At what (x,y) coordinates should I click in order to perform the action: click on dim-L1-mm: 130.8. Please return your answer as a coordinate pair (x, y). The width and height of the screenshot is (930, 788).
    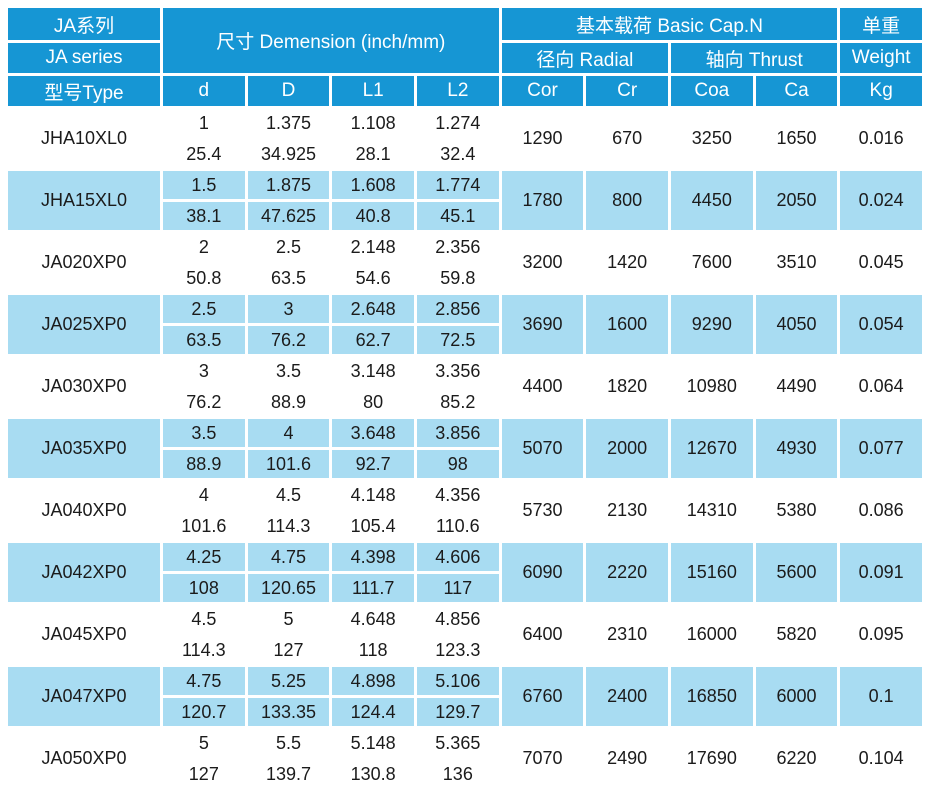
    Looking at the image, I should click on (373, 774).